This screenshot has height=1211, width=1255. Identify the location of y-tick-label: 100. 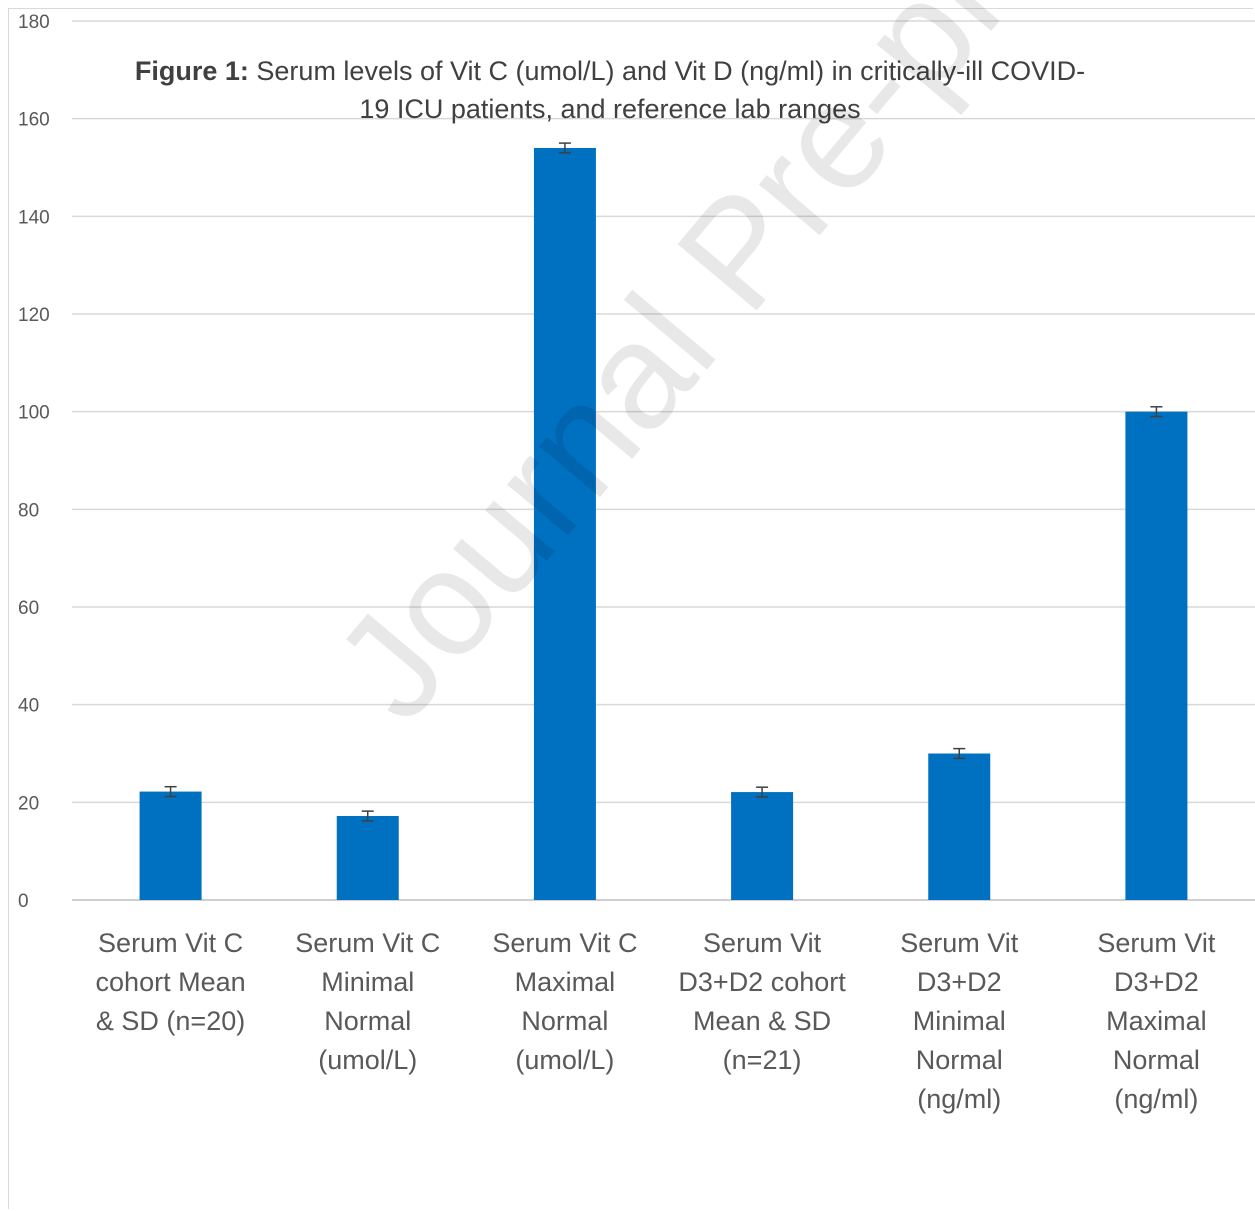
(34, 413).